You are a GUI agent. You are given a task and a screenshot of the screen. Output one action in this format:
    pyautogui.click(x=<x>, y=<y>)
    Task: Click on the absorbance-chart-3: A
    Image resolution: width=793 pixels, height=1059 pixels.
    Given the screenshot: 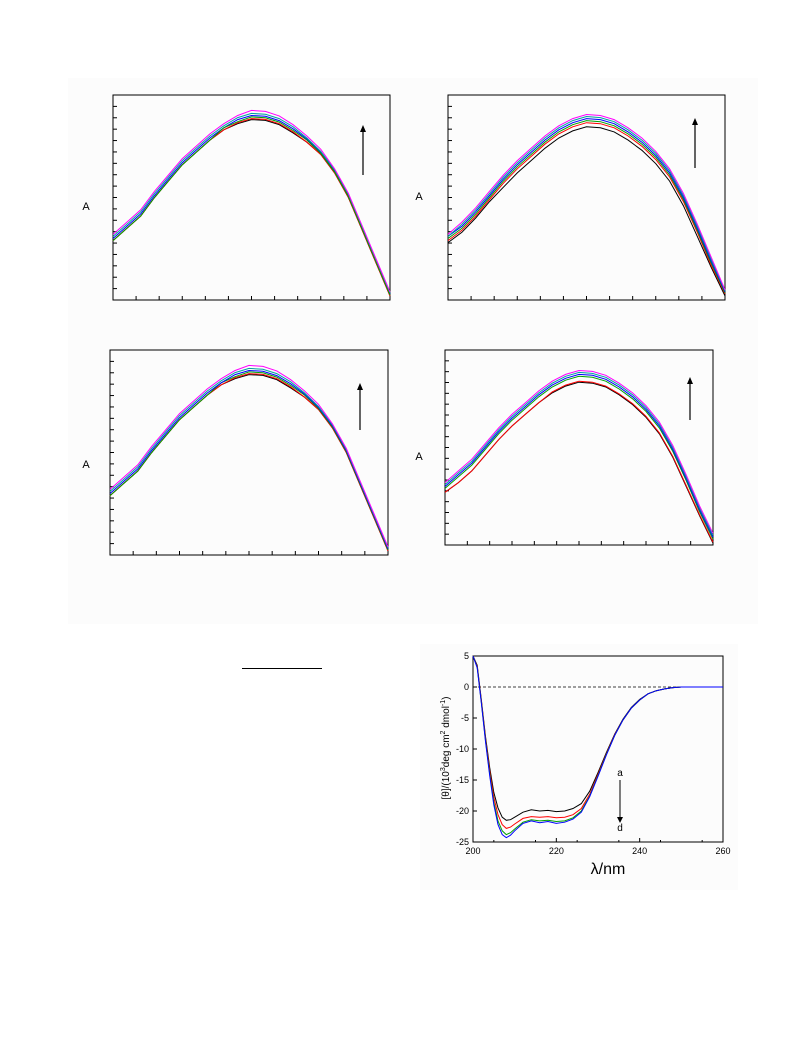 What is the action you would take?
    pyautogui.click(x=235, y=452)
    